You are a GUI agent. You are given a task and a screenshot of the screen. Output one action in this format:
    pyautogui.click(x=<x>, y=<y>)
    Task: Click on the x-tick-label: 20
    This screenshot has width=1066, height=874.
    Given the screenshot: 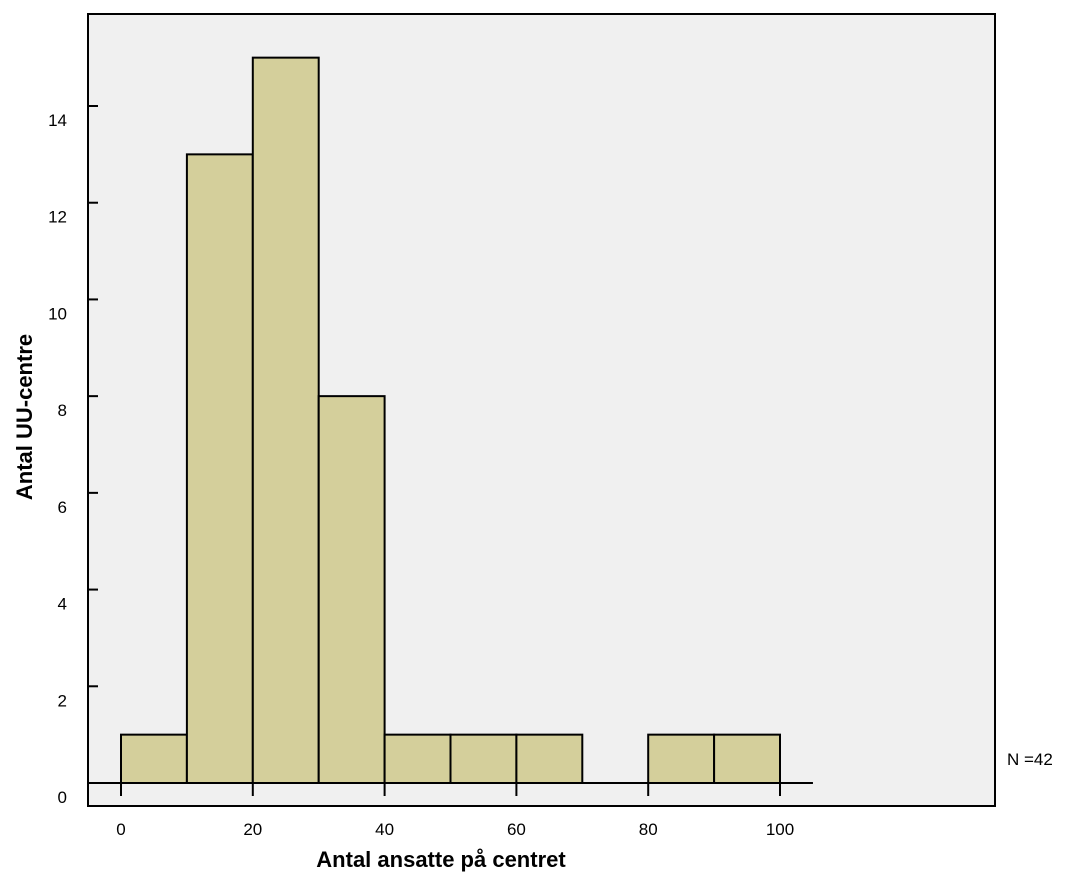 What is the action you would take?
    pyautogui.click(x=252, y=829)
    